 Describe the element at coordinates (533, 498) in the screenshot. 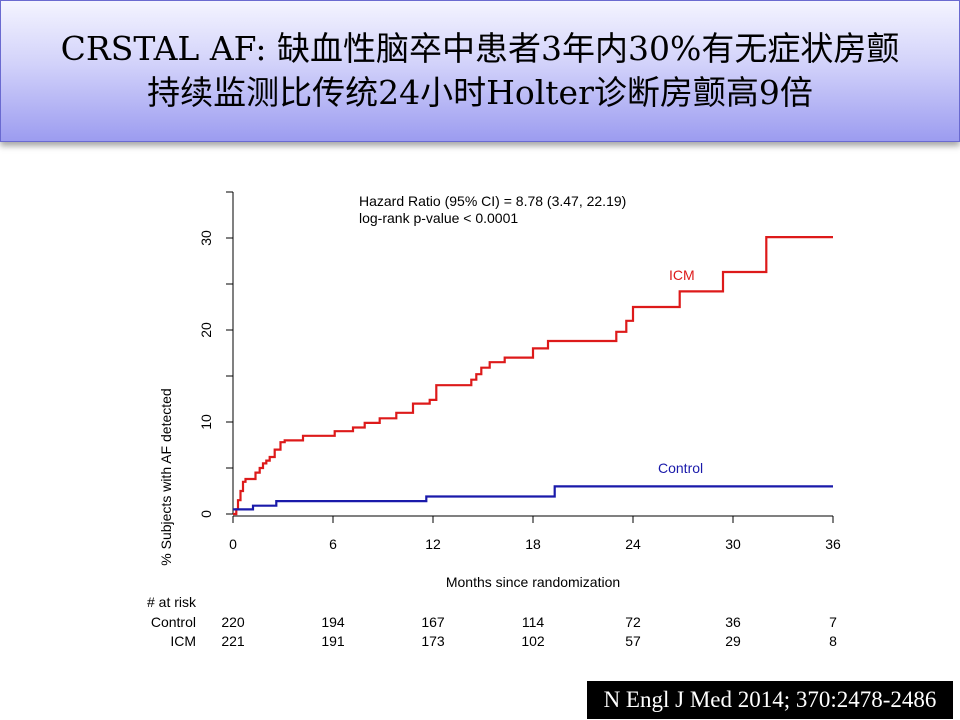

I see `series-line-control` at that location.